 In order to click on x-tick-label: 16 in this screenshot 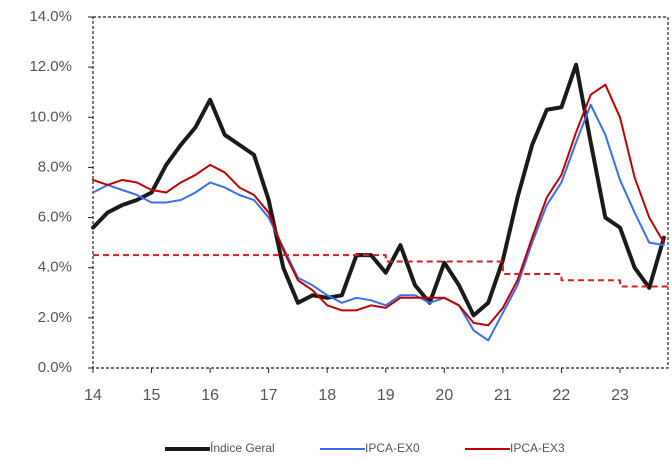, I will do `click(210, 395)`.